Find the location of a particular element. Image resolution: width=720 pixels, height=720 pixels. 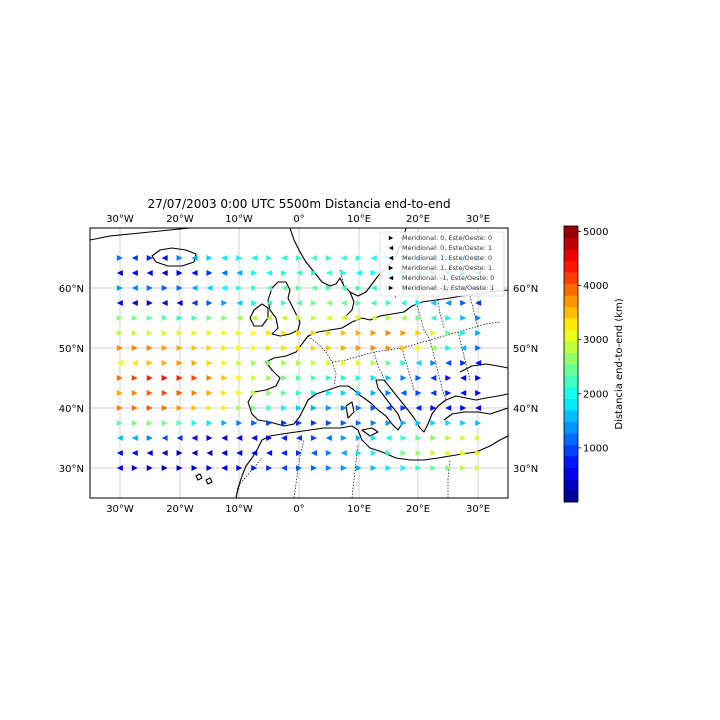

lon-tick-bottom: 20°E is located at coordinates (418, 509).